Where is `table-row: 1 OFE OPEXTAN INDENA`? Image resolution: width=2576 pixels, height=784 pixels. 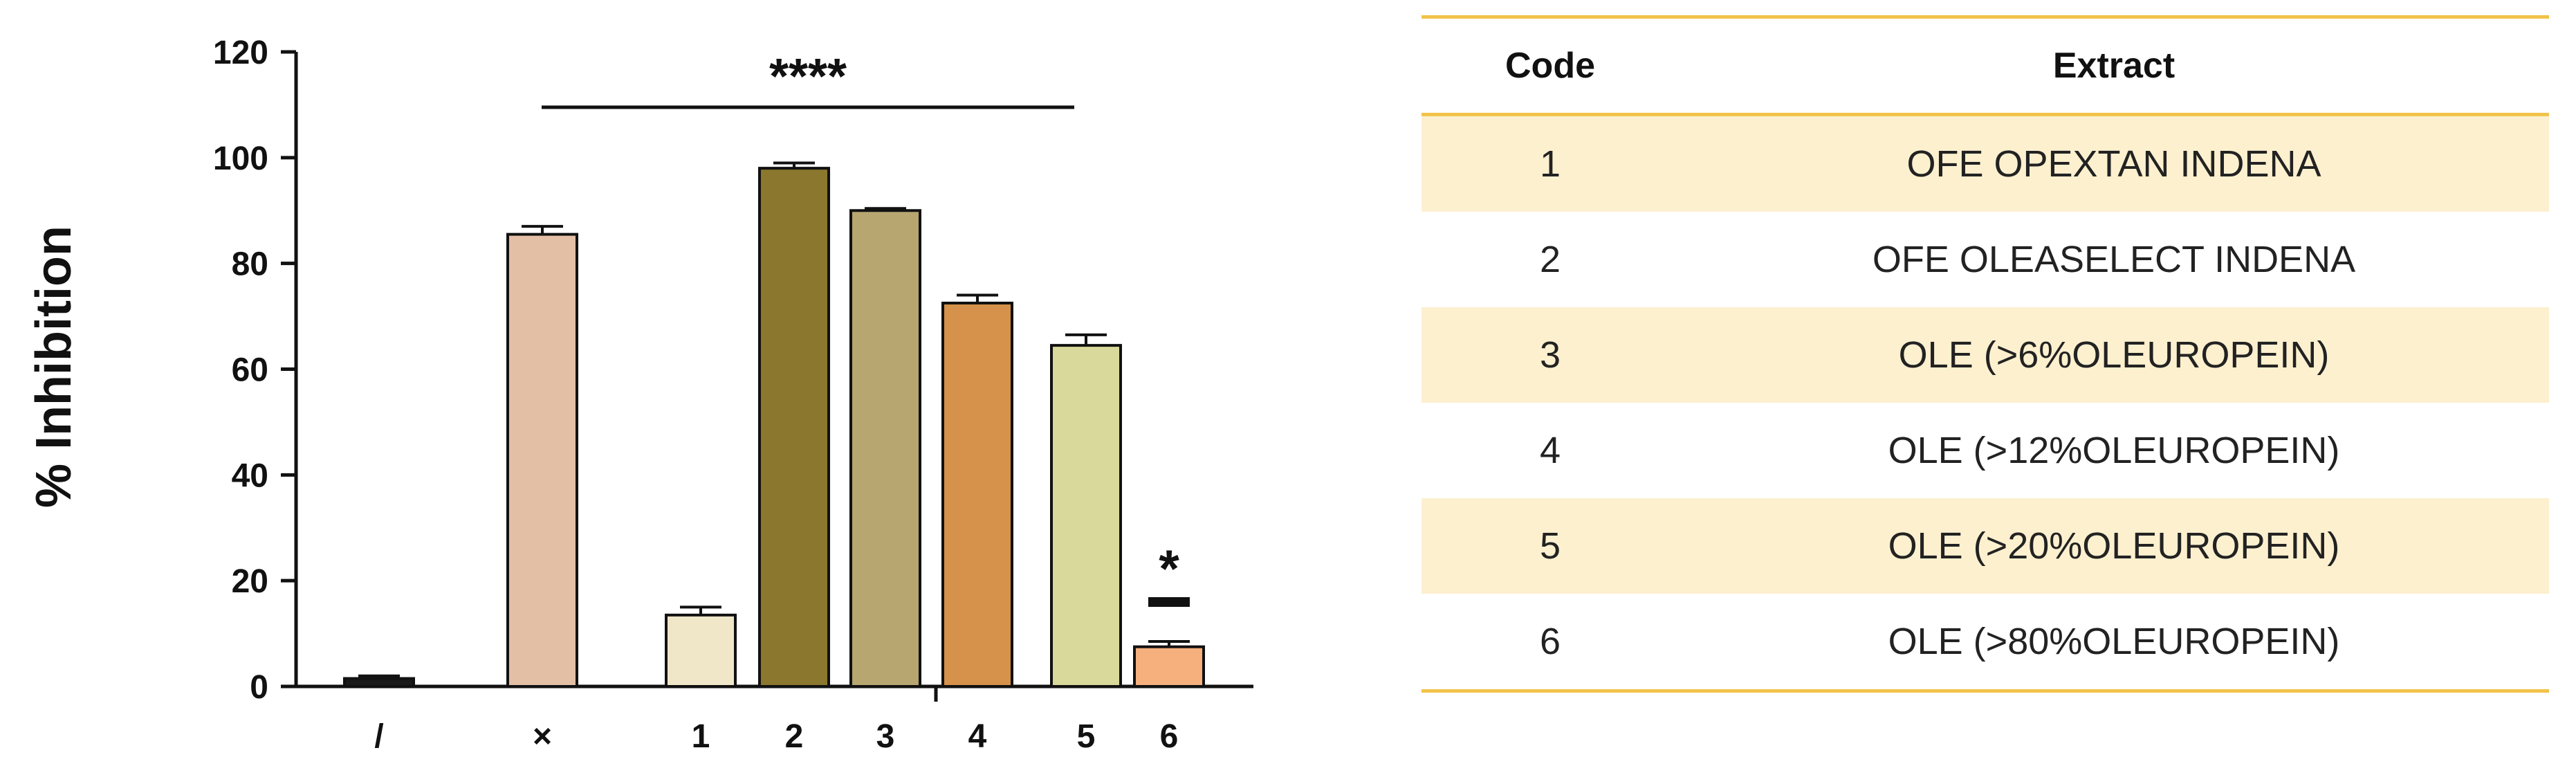
table-row: 1 OFE OPEXTAN INDENA is located at coordinates (1985, 163).